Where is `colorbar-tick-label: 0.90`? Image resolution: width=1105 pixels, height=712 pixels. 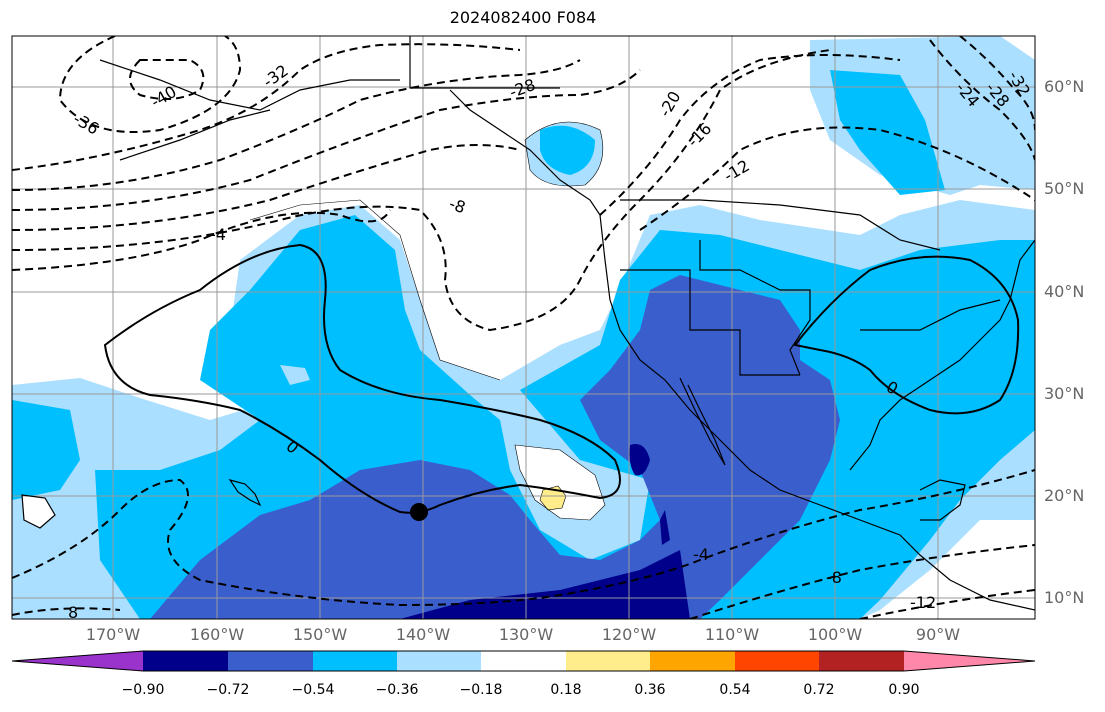 colorbar-tick-label: 0.90 is located at coordinates (904, 690).